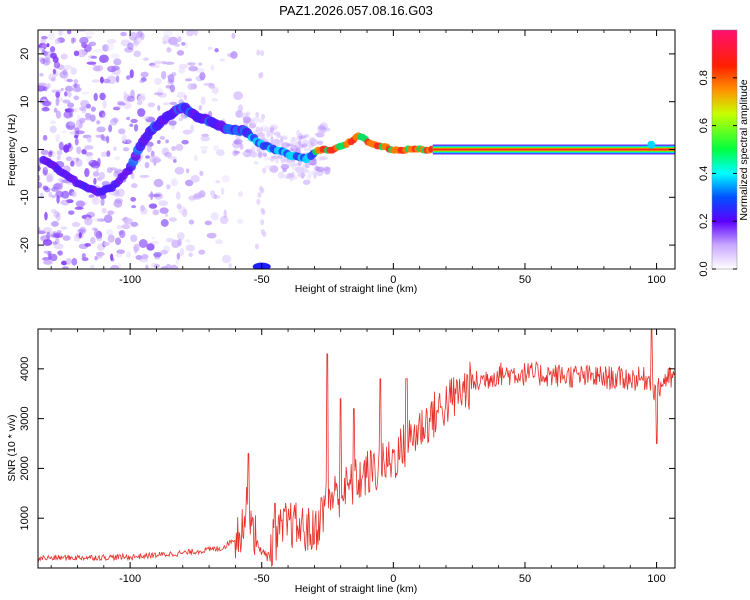  I want to click on snr-xtick-label: -50, so click(262, 579).